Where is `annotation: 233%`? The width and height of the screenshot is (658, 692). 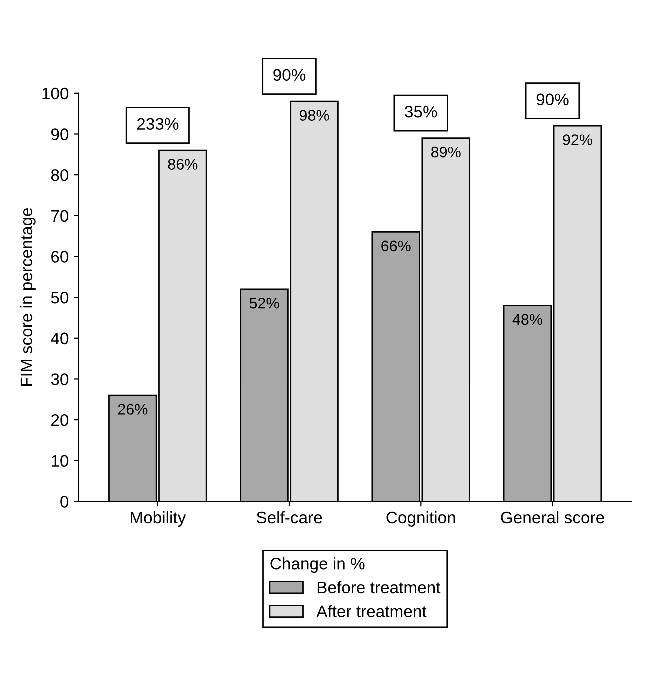
annotation: 233% is located at coordinates (158, 124).